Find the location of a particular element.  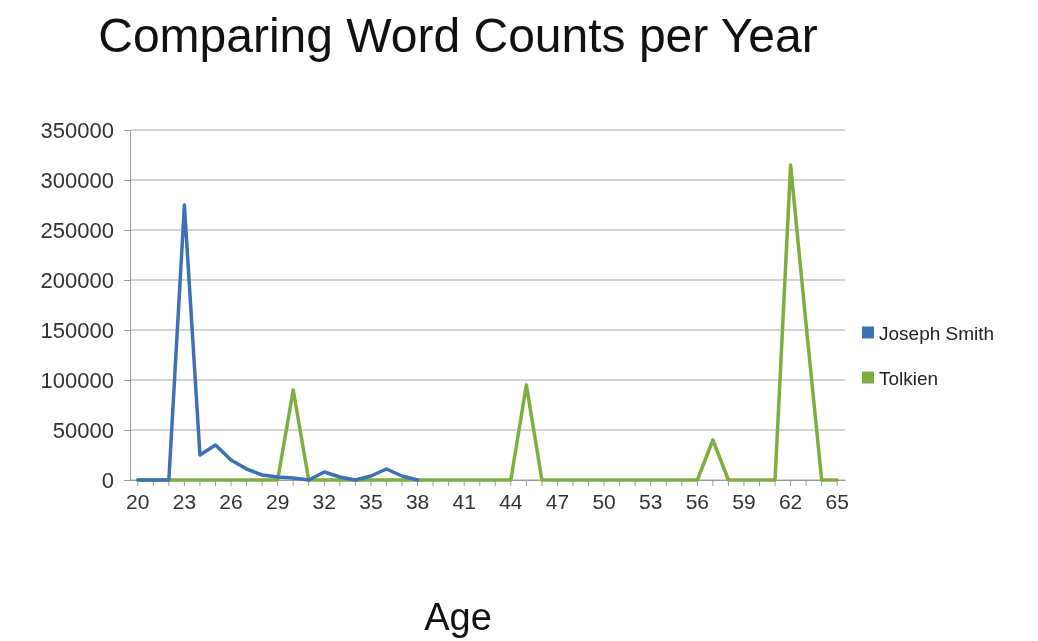

legend-label: Tolkien is located at coordinates (909, 378).